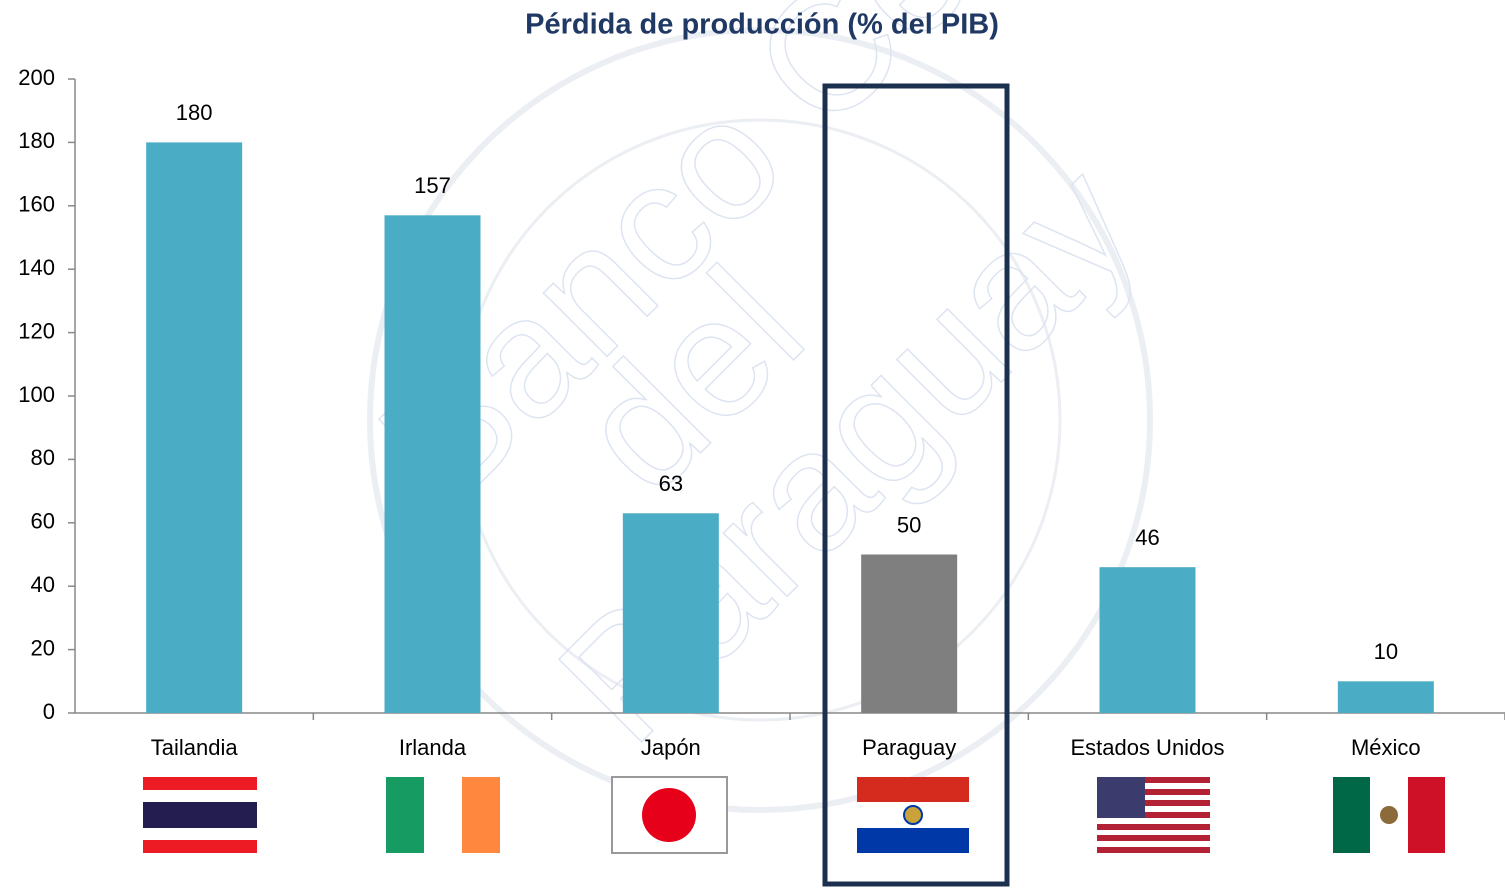 Image resolution: width=1505 pixels, height=888 pixels. I want to click on x-tick-label: Tailandia, so click(195, 747).